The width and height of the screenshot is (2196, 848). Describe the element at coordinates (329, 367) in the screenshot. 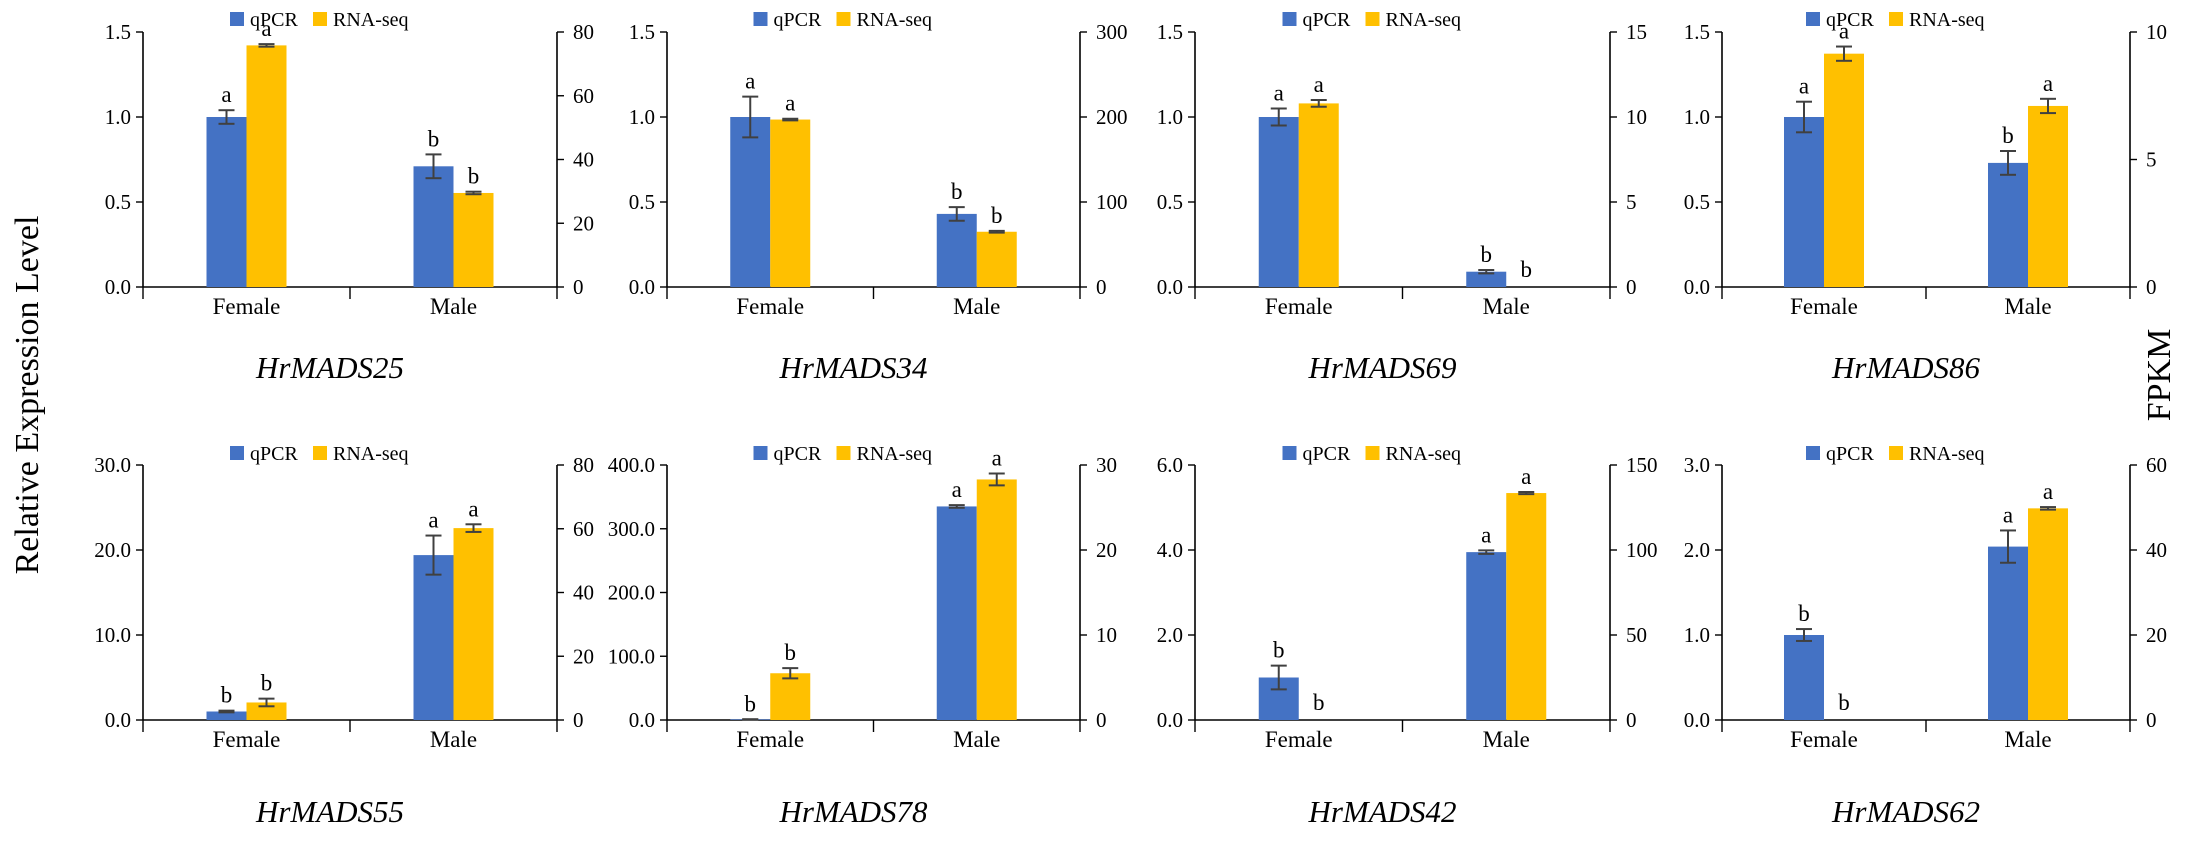

I see `chart-title: HrMADS25` at that location.